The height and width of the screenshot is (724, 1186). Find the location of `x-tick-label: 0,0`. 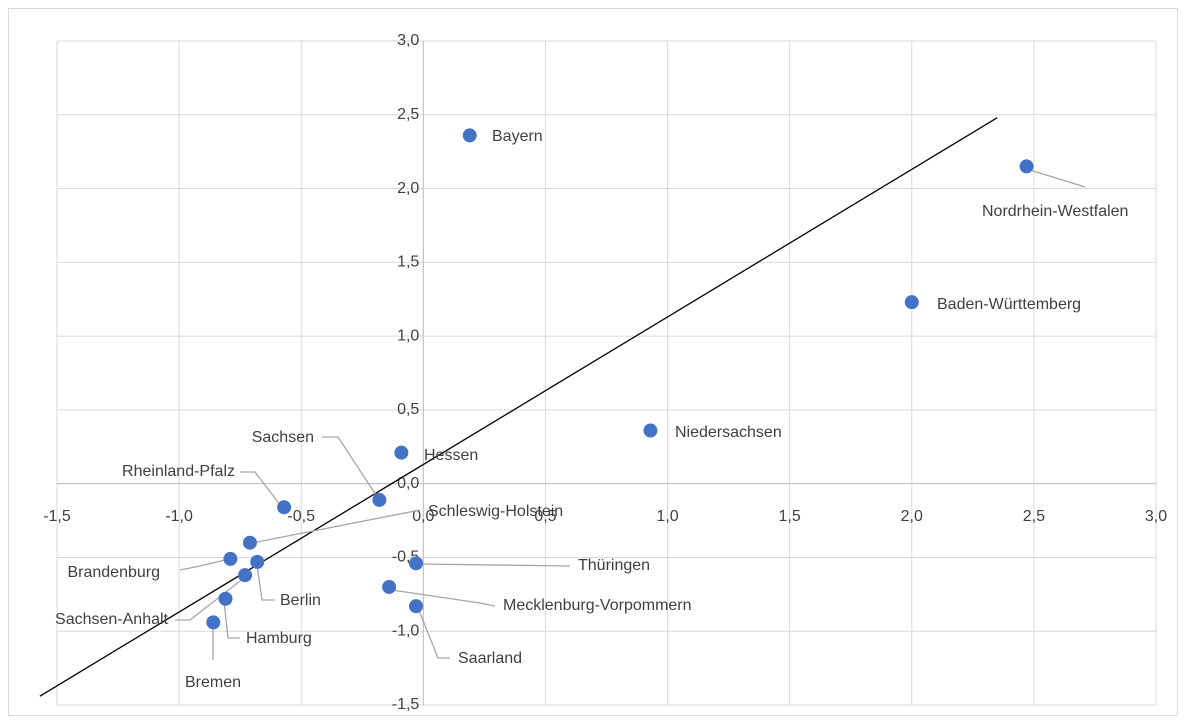

x-tick-label: 0,0 is located at coordinates (423, 516).